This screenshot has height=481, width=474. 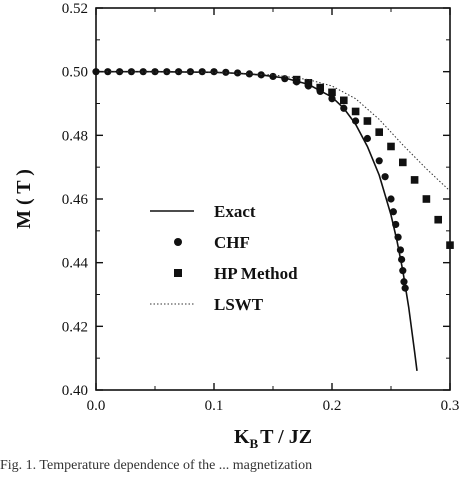 I want to click on x-axis-title-k: K, so click(x=242, y=437).